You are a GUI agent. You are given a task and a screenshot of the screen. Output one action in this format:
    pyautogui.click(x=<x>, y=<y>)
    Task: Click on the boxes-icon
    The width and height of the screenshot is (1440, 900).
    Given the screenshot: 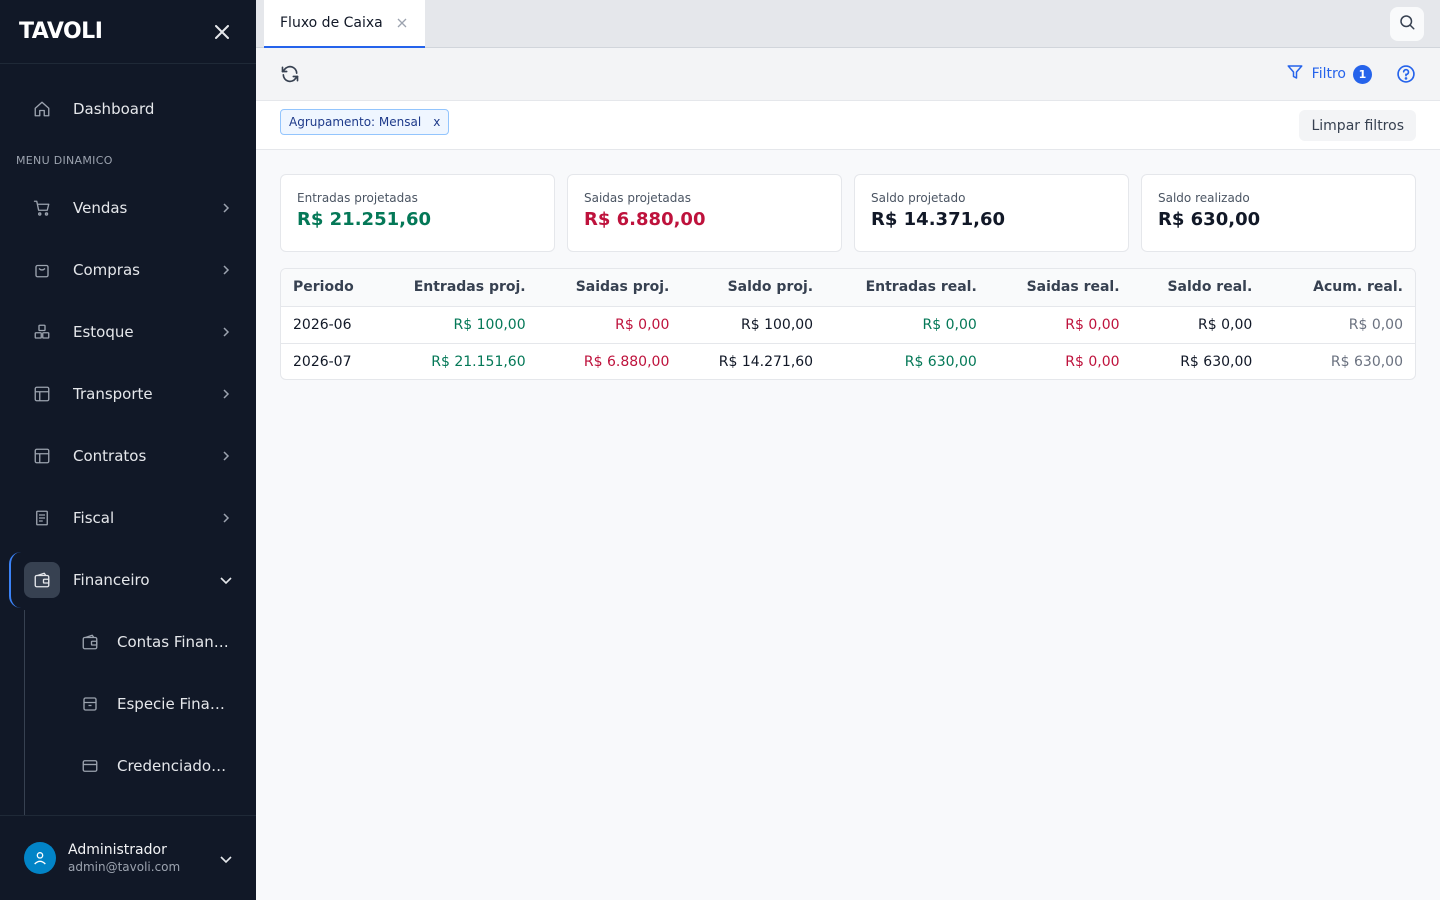 What is the action you would take?
    pyautogui.click(x=42, y=332)
    